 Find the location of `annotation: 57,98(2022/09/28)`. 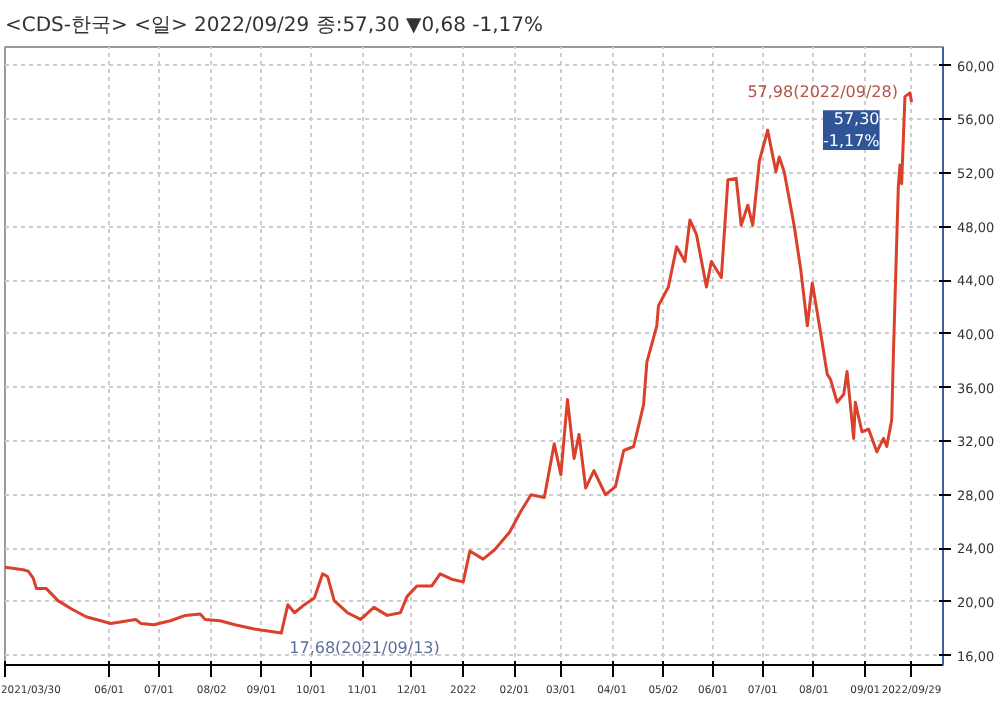

annotation: 57,98(2022/09/28) is located at coordinates (822, 91).